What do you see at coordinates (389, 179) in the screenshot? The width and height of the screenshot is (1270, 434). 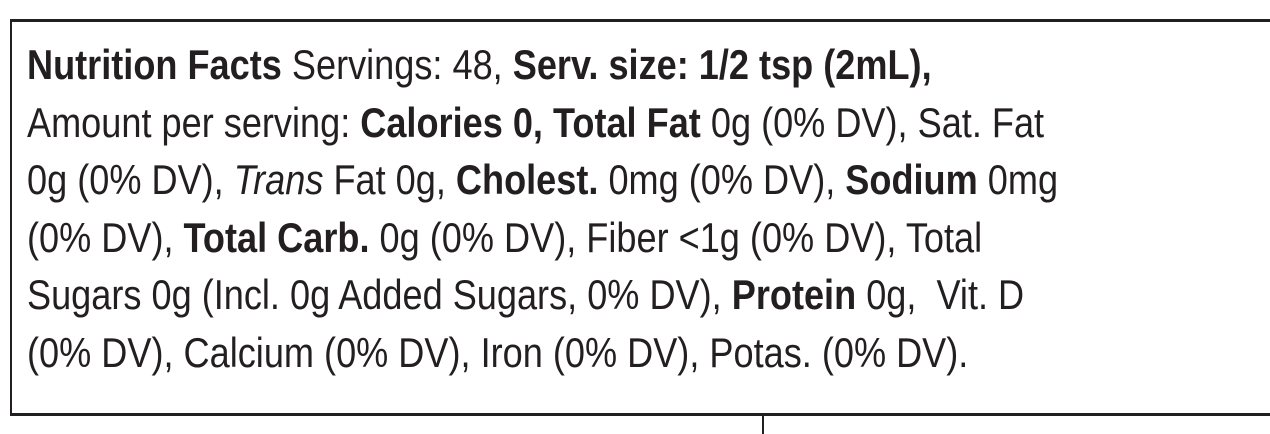 I see `text-run: Fat 0g,` at bounding box center [389, 179].